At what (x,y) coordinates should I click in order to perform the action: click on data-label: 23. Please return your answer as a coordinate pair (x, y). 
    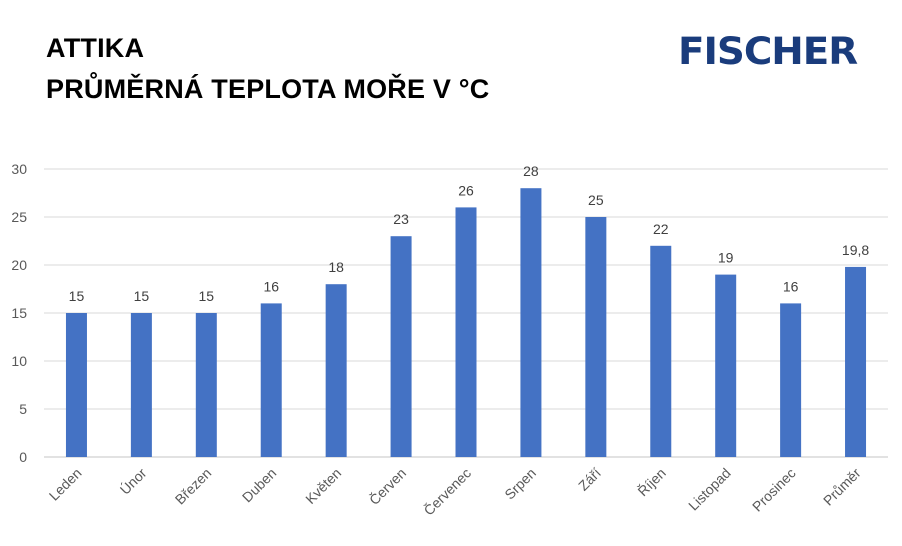
    Looking at the image, I should click on (401, 219).